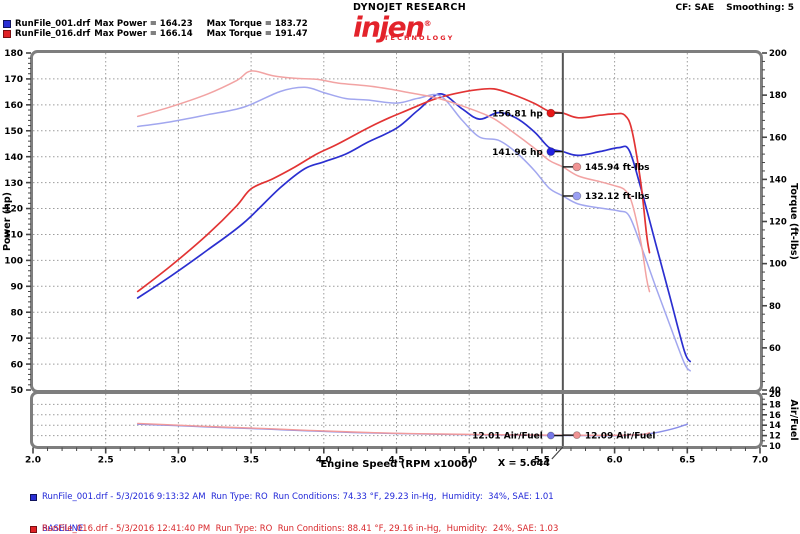 This screenshot has width=800, height=534. What do you see at coordinates (143, 34) in the screenshot?
I see `legend-max-power-016: Max Power = 166.14` at bounding box center [143, 34].